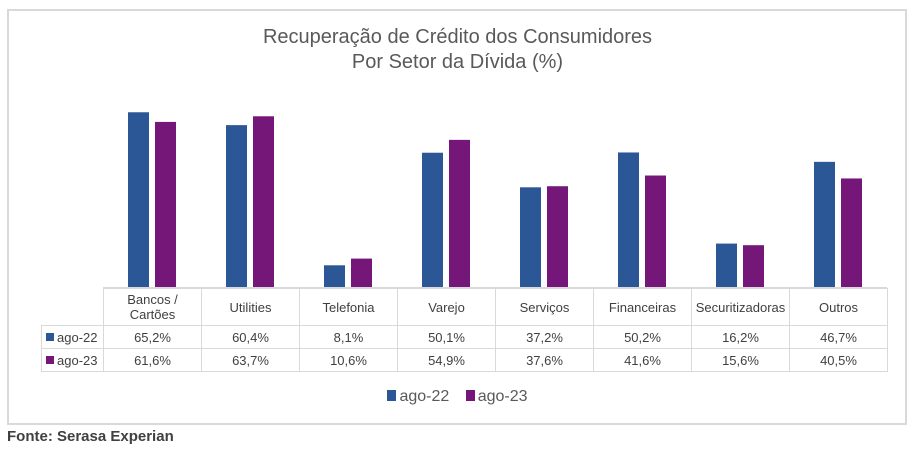 The width and height of the screenshot is (915, 454). Describe the element at coordinates (72, 360) in the screenshot. I see `row-label-ago-23: ago-23` at that location.